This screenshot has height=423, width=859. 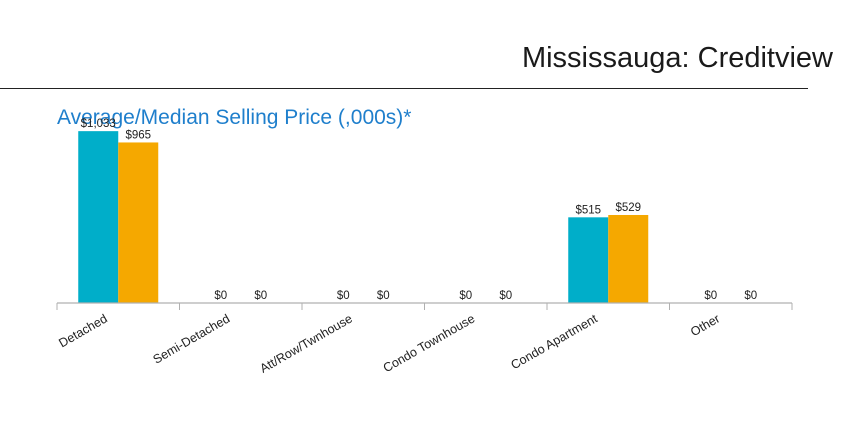 I want to click on data-label-series1-5: $0, so click(x=710, y=296).